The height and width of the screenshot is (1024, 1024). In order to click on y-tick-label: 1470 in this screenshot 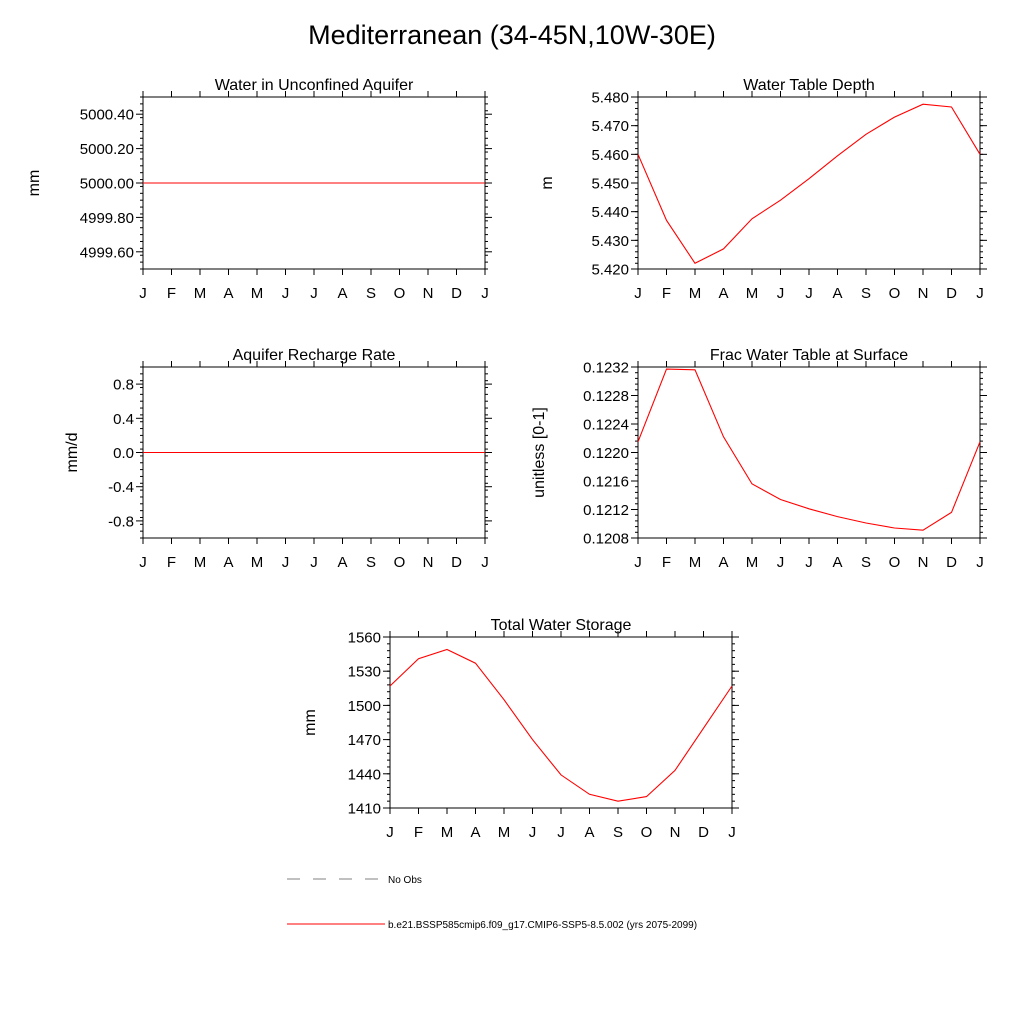, I will do `click(364, 740)`.